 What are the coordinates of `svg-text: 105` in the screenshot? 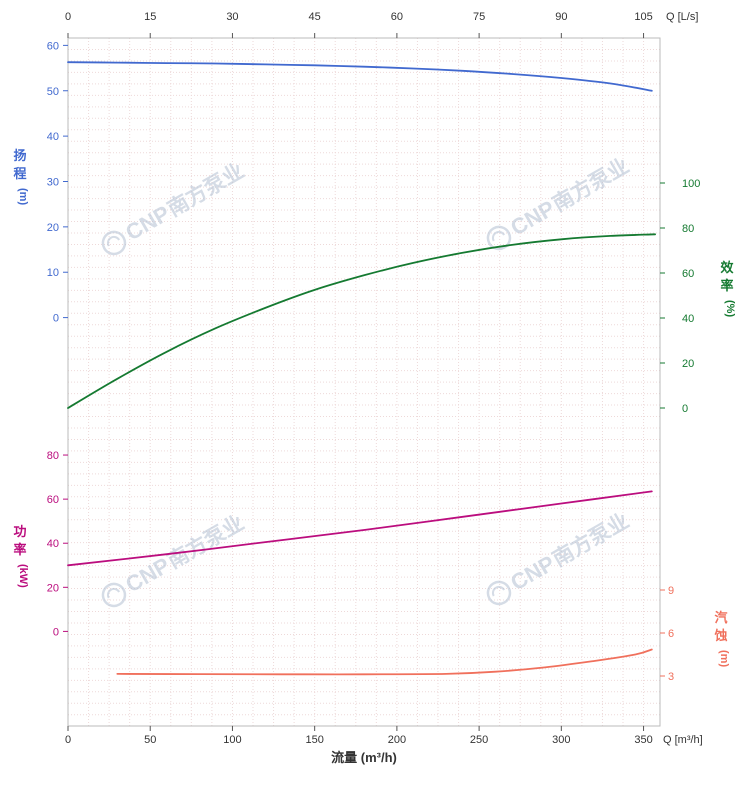 It's located at (643, 17).